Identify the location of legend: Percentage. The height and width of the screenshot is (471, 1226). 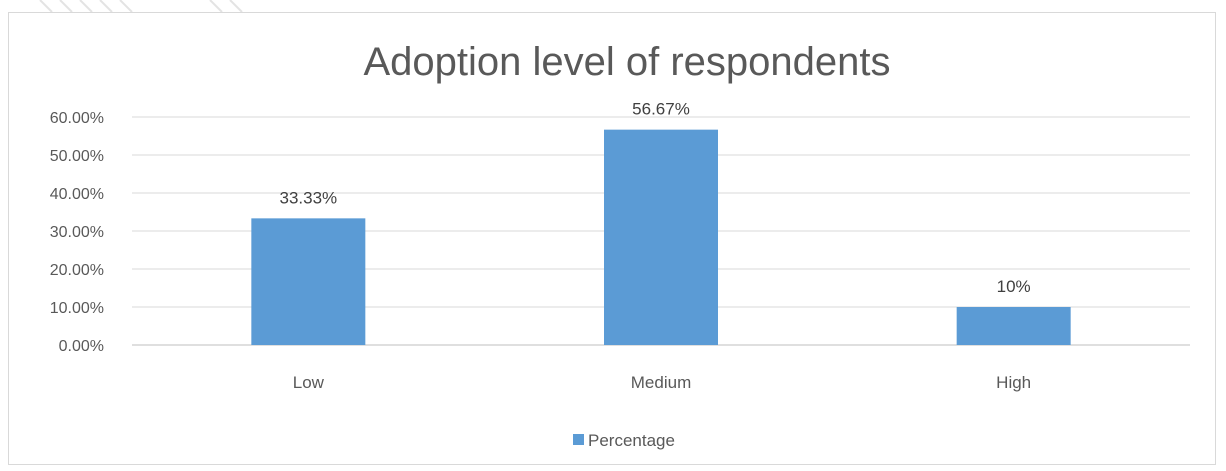
(624, 440).